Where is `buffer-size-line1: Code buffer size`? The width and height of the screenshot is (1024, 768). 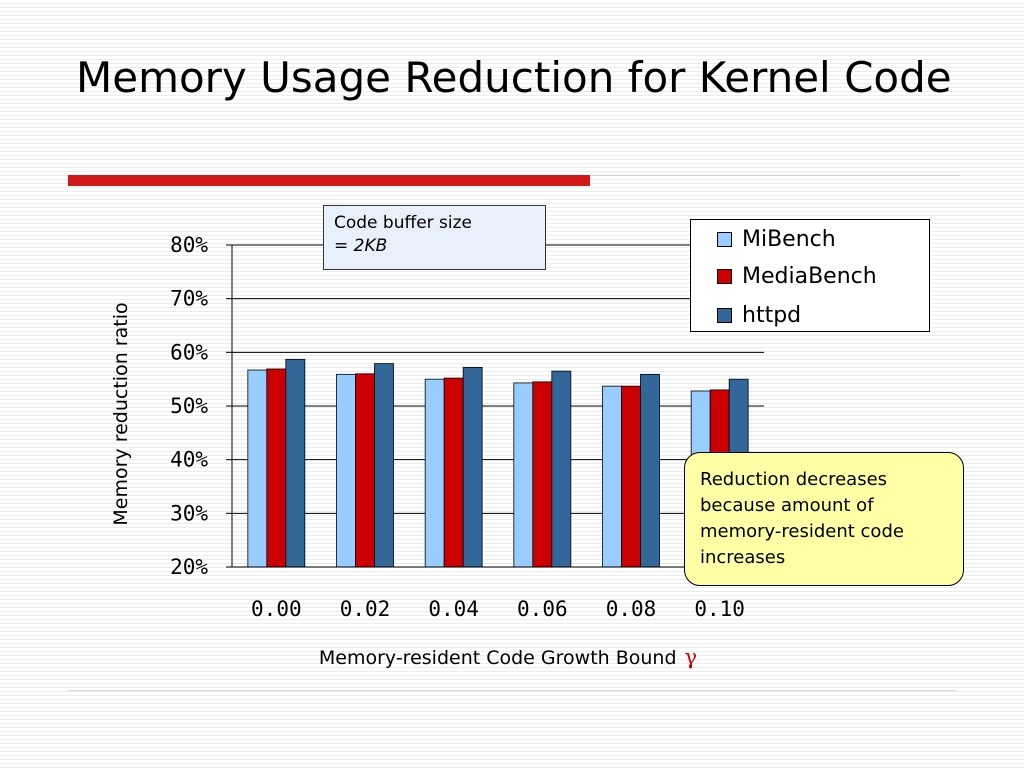 buffer-size-line1: Code buffer size is located at coordinates (403, 223).